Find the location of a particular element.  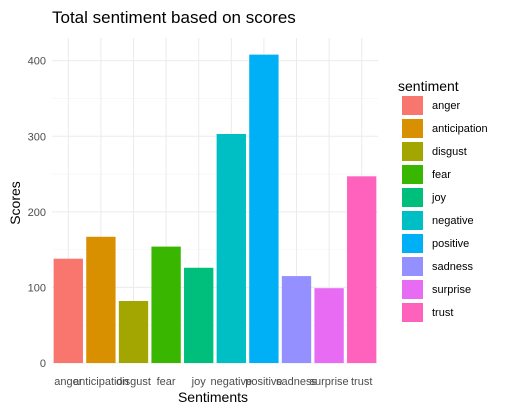

y-tick-label: 0 is located at coordinates (43, 364).